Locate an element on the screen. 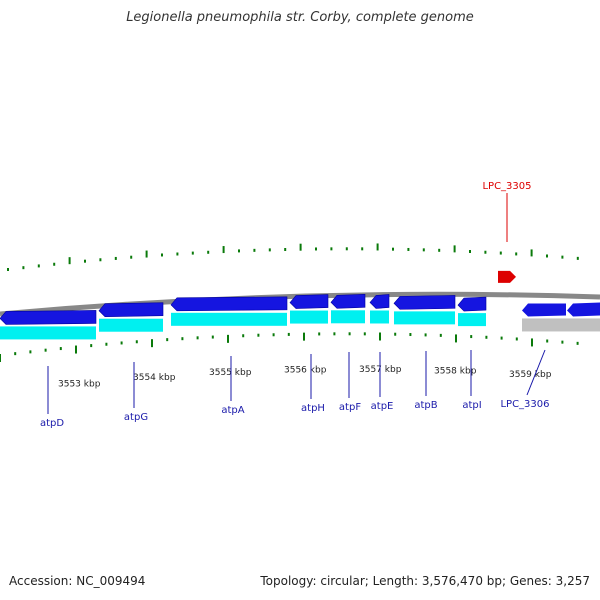 This screenshot has height=600, width=600. scale-label: 3555 kbp is located at coordinates (230, 373).